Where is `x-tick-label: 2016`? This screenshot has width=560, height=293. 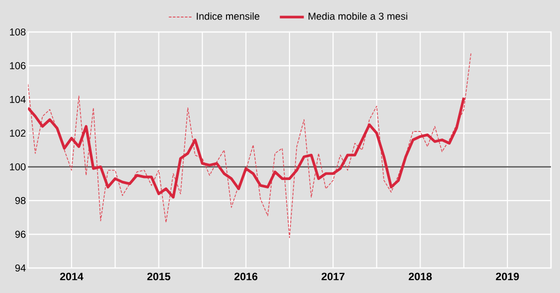
x-tick-label: 2016 is located at coordinates (246, 276).